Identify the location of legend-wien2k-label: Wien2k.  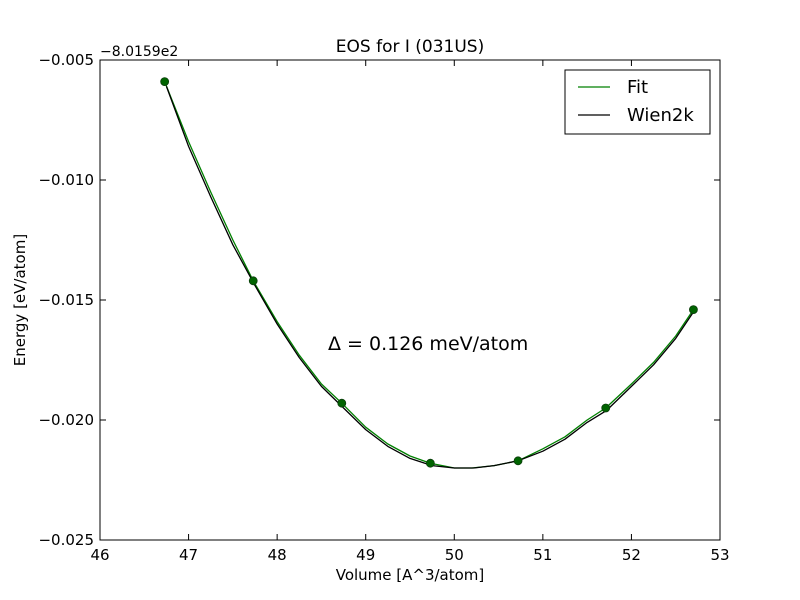
(660, 115).